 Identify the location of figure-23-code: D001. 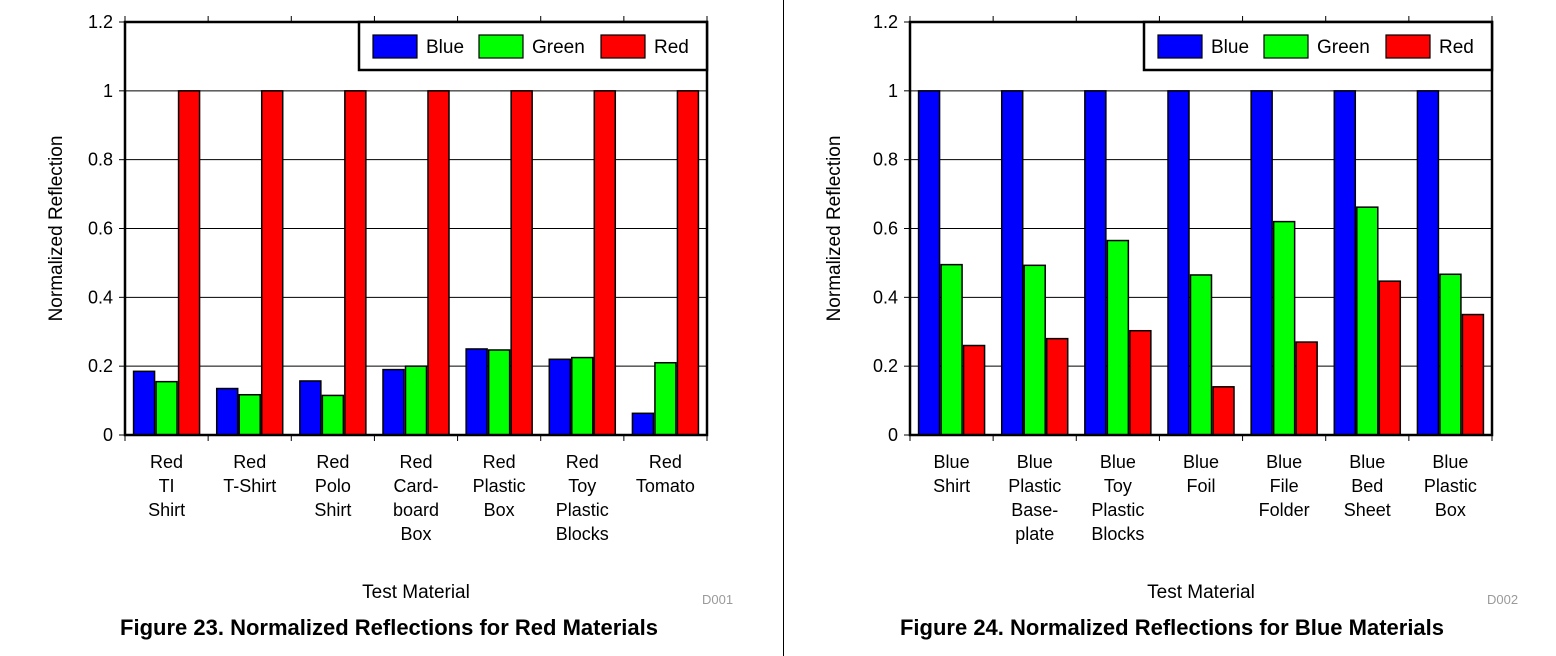
(718, 599).